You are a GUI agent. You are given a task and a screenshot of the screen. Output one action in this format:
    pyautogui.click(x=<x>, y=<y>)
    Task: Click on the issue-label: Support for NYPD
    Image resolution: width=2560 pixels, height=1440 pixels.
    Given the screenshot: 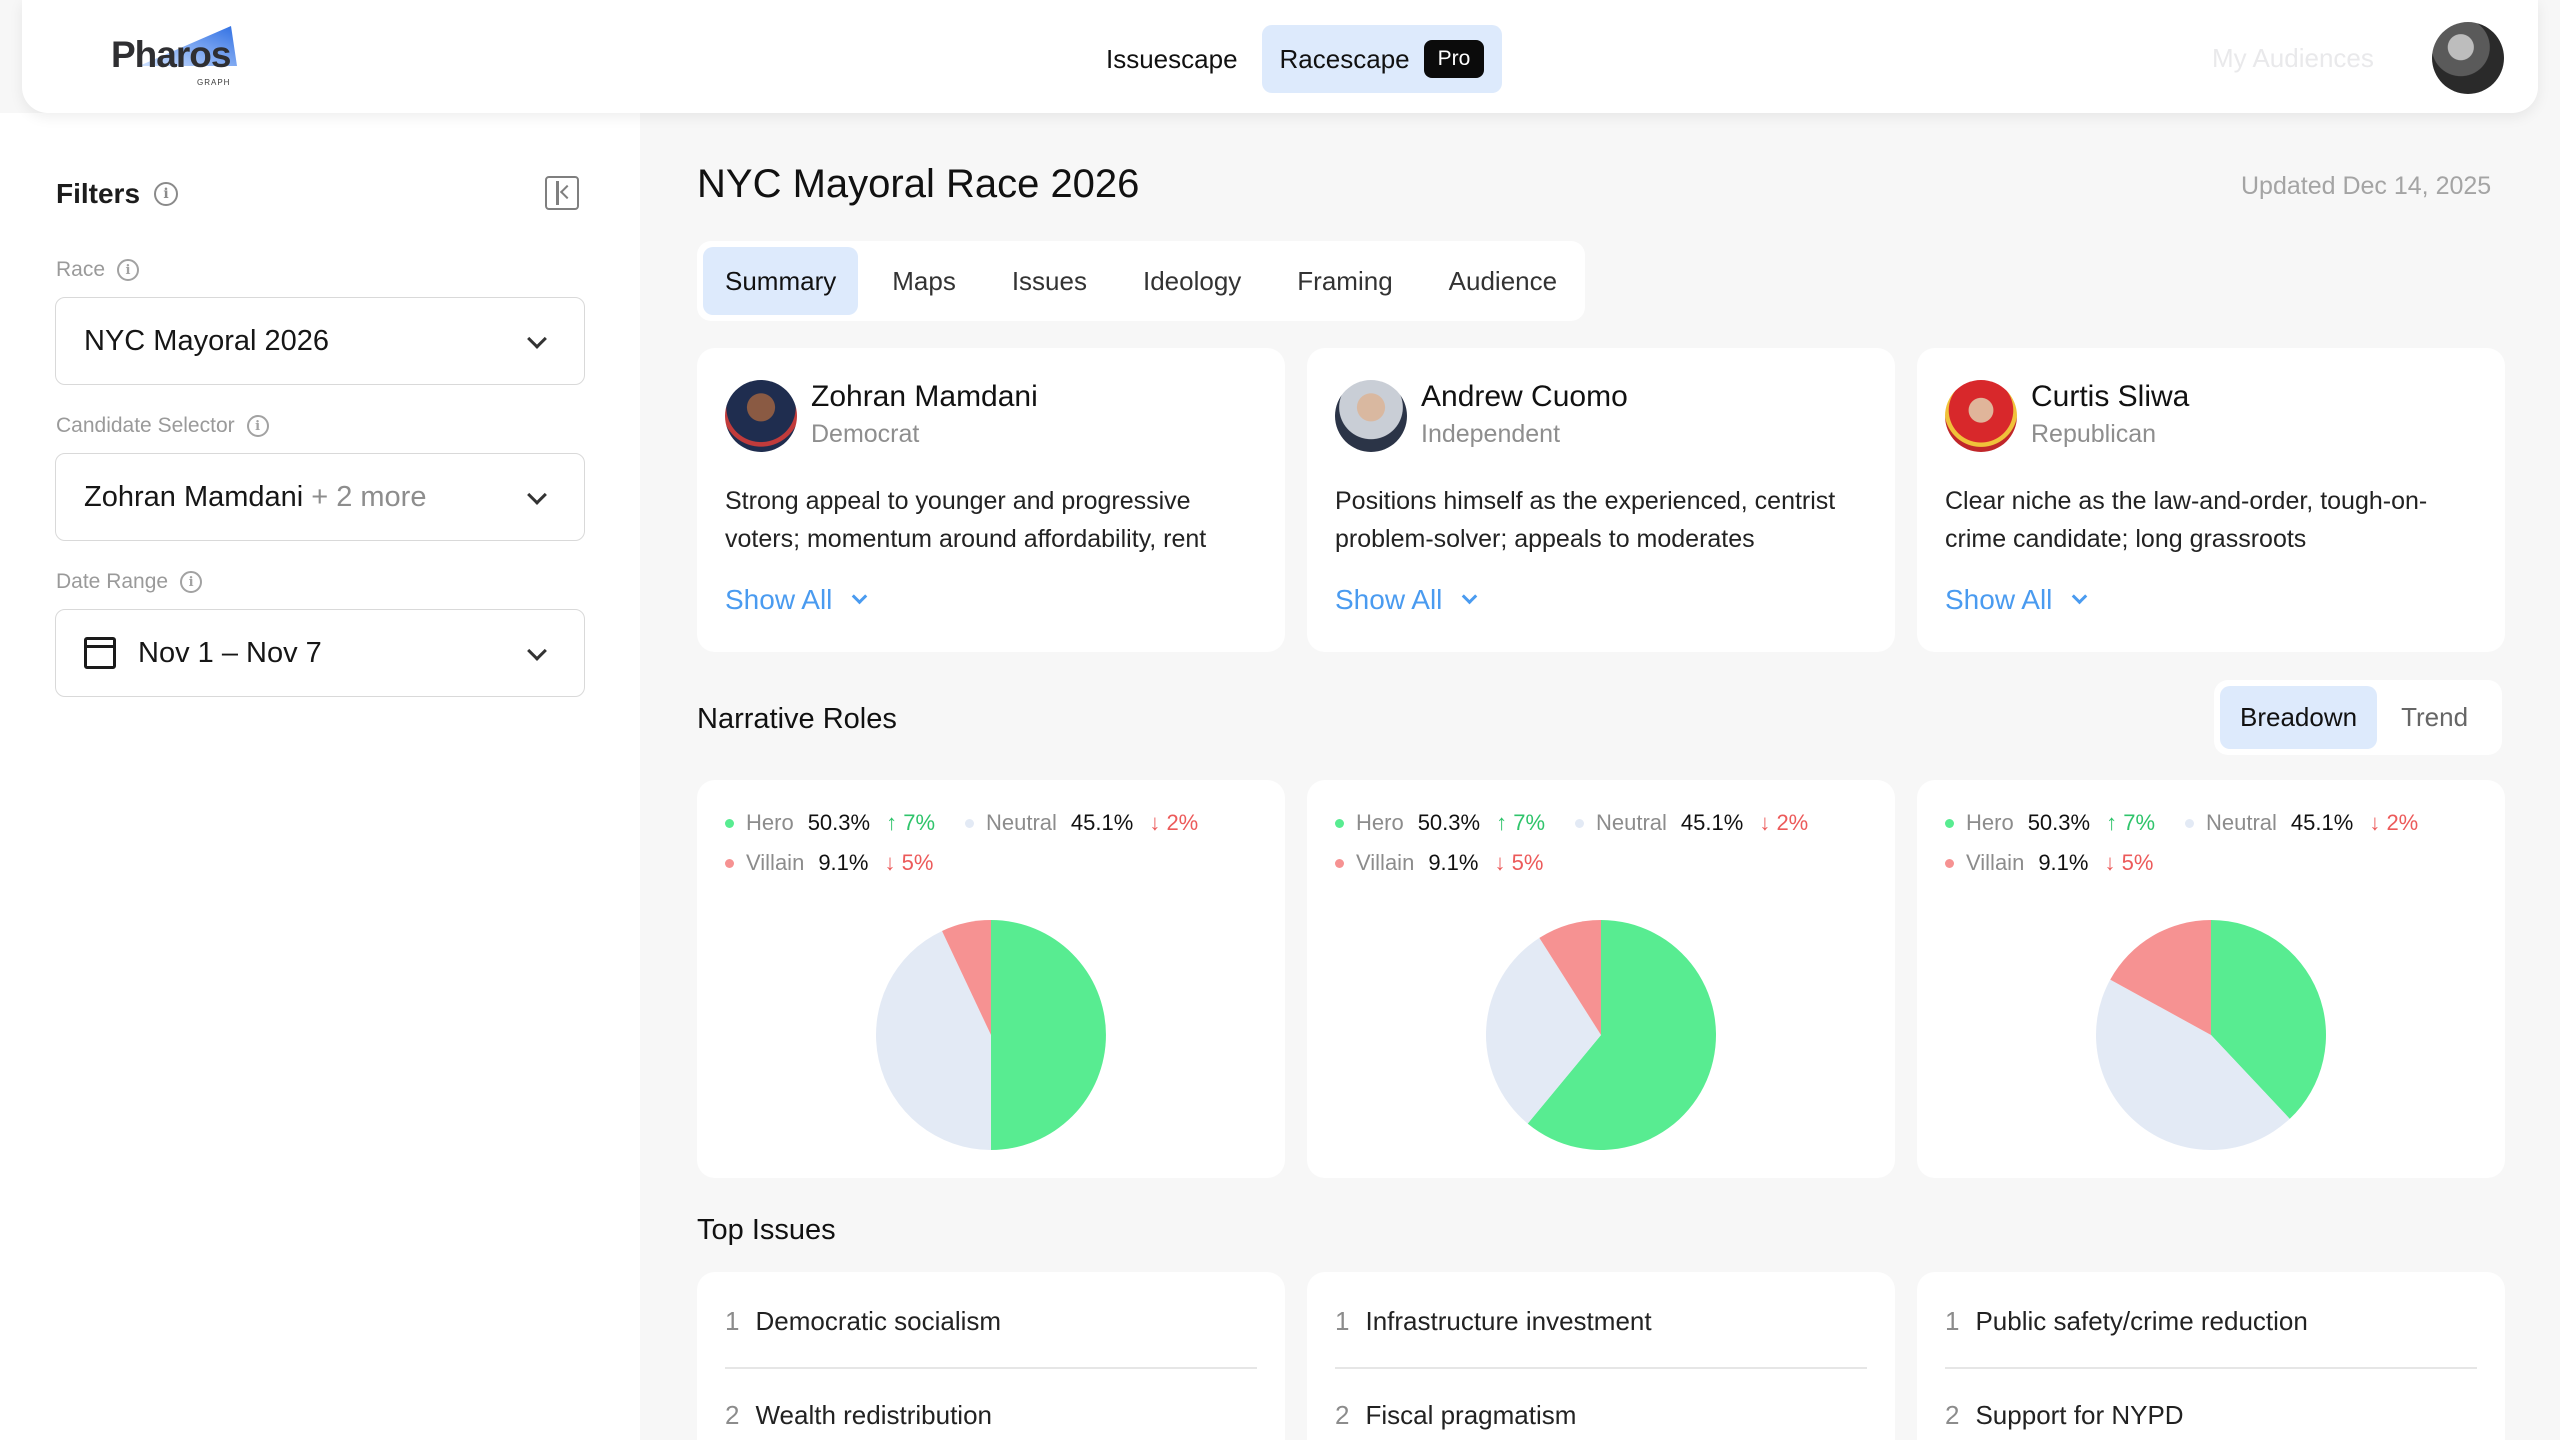 What is the action you would take?
    pyautogui.click(x=2079, y=1415)
    